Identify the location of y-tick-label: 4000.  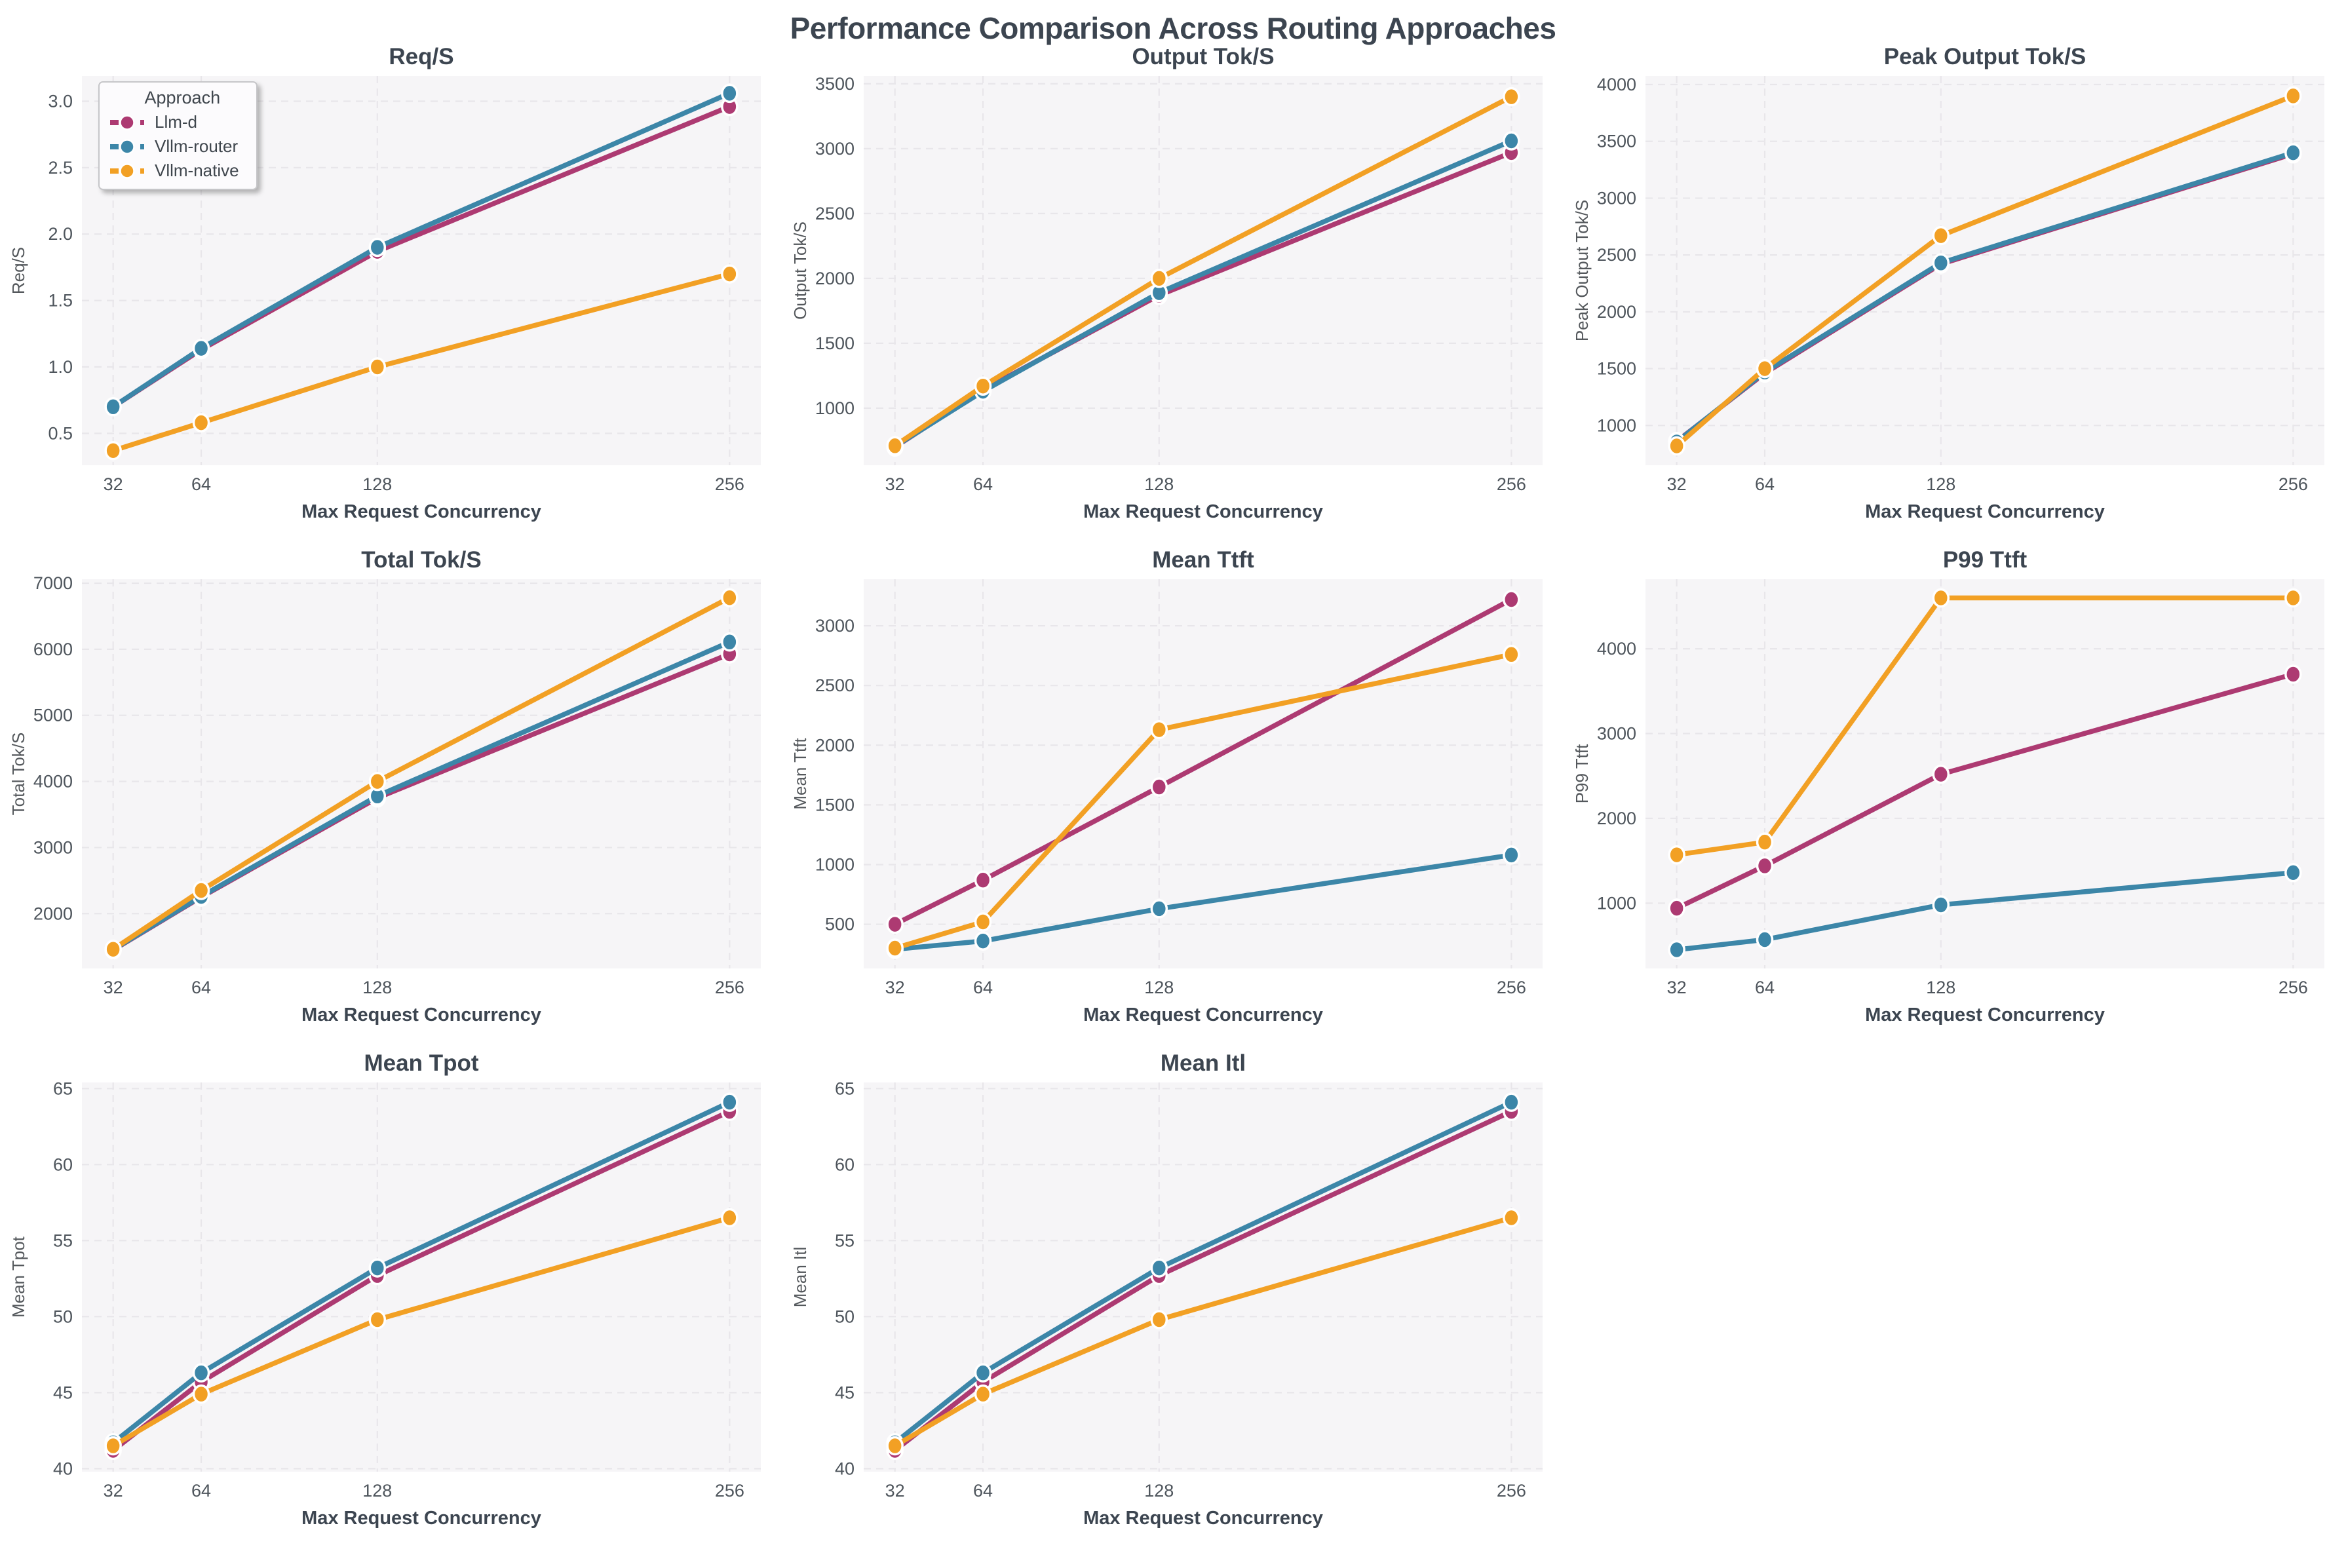
(1616, 85).